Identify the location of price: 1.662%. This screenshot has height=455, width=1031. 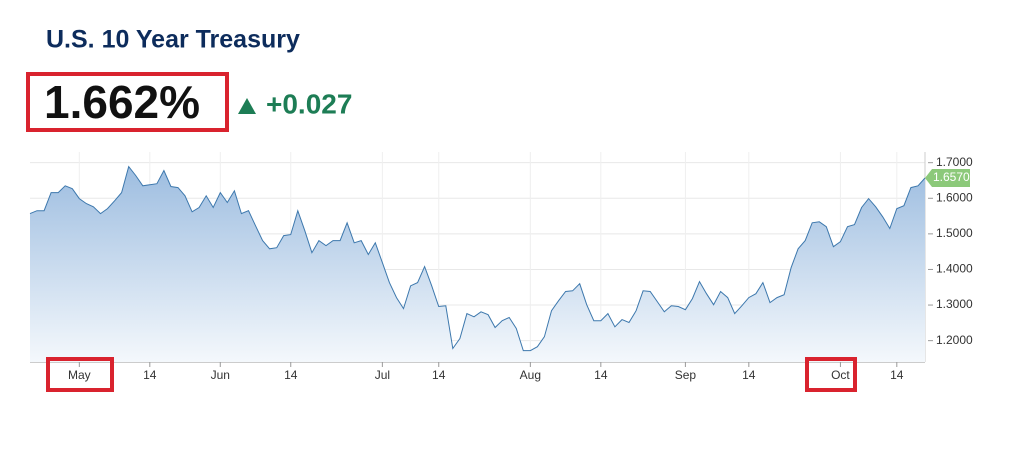
(122, 102).